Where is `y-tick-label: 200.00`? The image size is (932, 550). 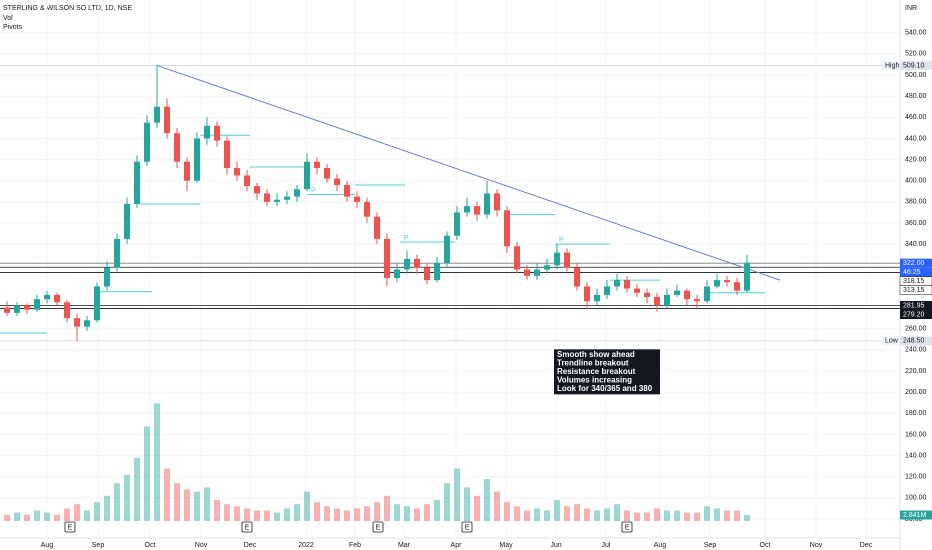 y-tick-label: 200.00 is located at coordinates (916, 392).